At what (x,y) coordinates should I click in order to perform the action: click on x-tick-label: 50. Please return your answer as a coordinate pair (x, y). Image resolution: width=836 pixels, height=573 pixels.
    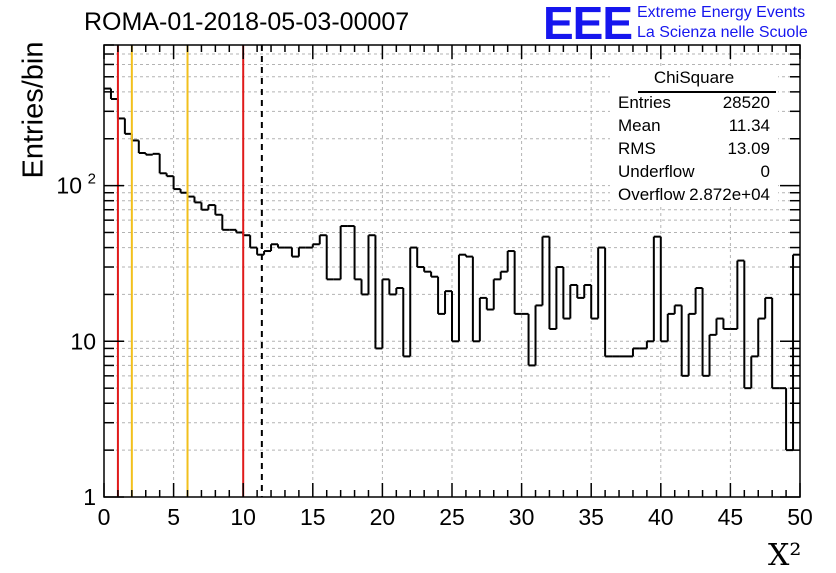
    Looking at the image, I should click on (800, 517).